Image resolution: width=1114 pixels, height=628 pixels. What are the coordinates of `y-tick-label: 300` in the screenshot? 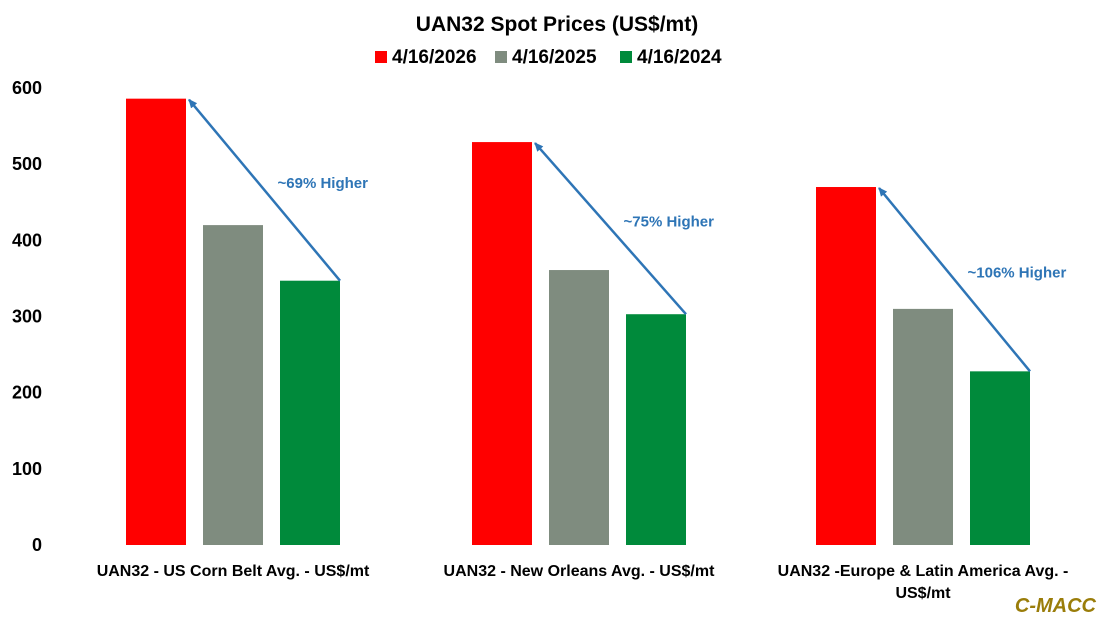 It's located at (27, 317).